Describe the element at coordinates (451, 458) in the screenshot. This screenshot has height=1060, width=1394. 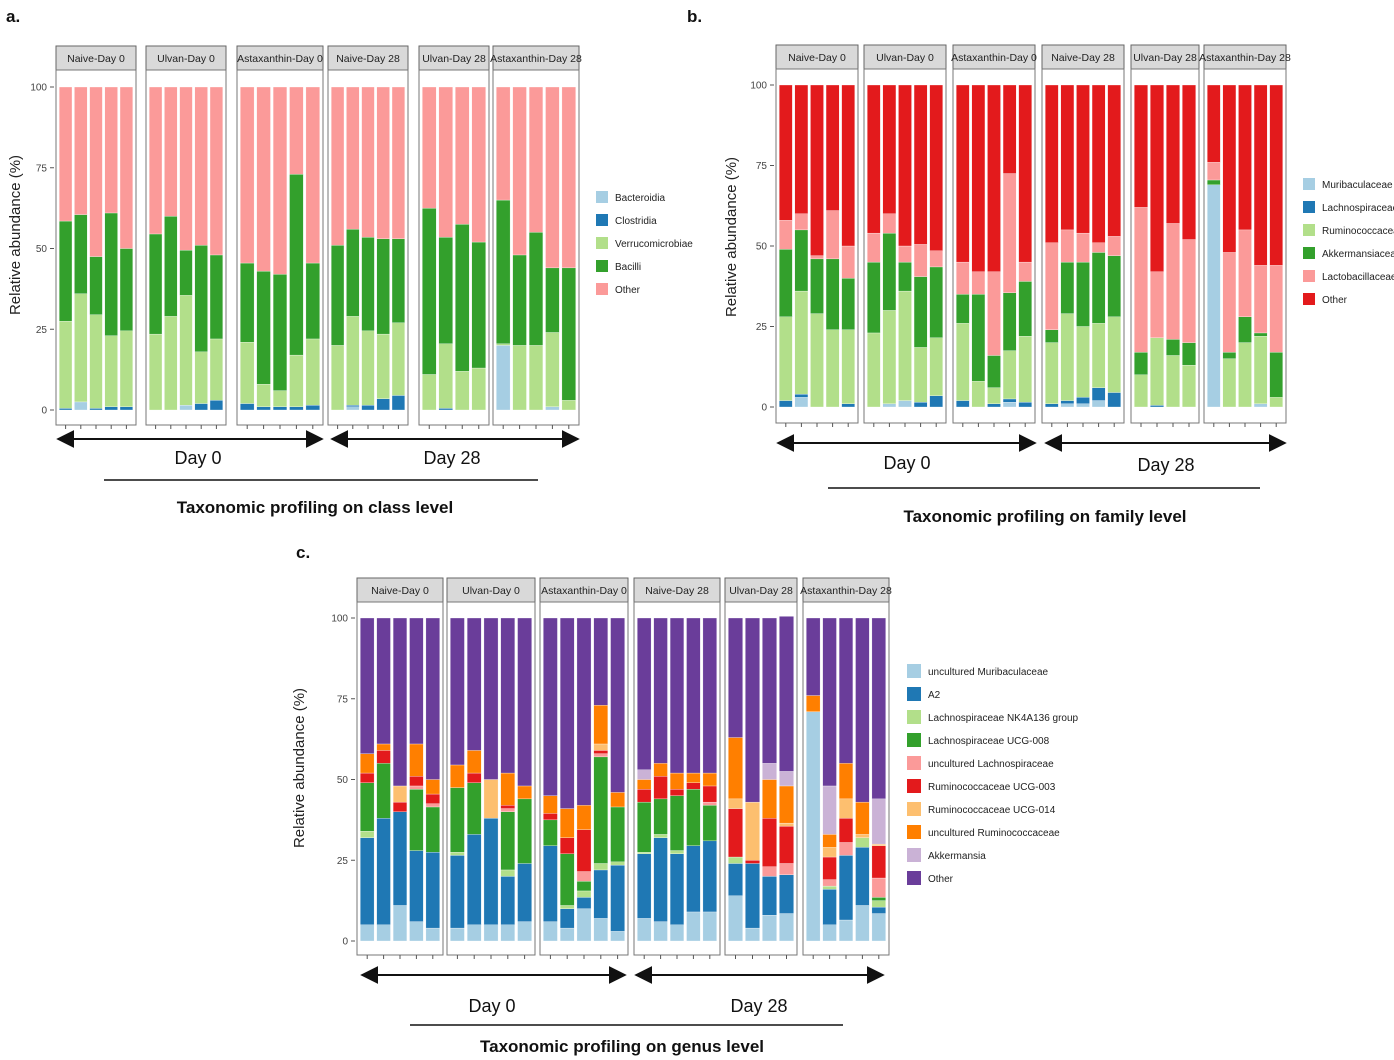
I see `period-label-a-day28: Day 28` at that location.